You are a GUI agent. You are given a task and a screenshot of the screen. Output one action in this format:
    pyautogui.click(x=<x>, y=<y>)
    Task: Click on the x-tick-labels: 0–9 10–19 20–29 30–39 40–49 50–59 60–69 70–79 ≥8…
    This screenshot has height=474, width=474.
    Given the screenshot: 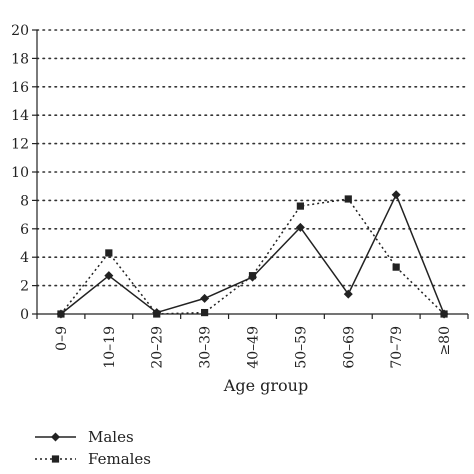 What is the action you would take?
    pyautogui.click(x=253, y=347)
    